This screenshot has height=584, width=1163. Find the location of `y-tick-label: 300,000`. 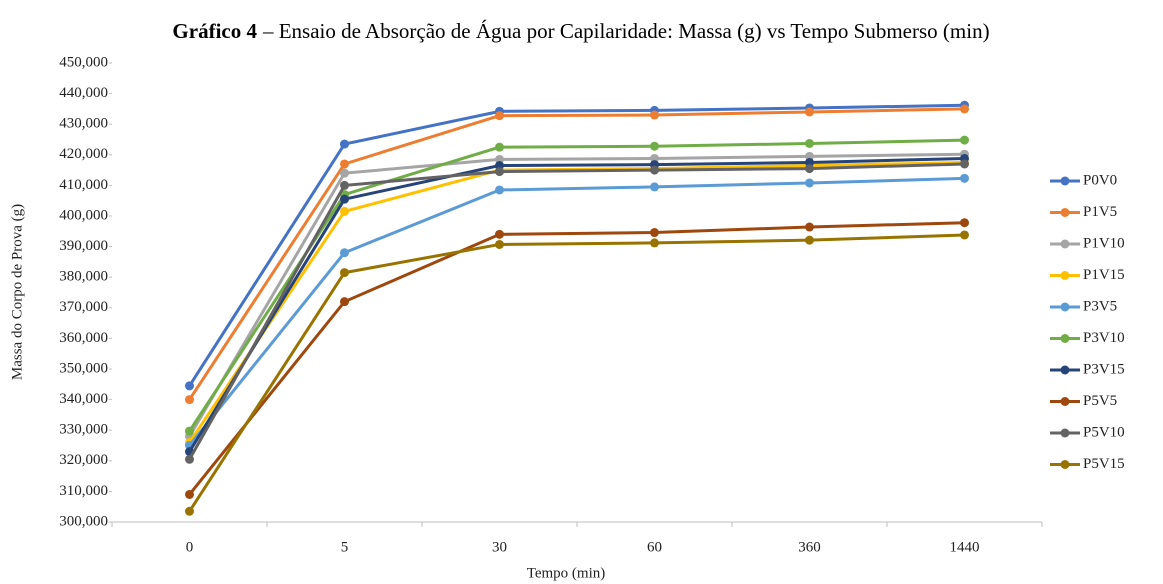

y-tick-label: 300,000 is located at coordinates (83, 521).